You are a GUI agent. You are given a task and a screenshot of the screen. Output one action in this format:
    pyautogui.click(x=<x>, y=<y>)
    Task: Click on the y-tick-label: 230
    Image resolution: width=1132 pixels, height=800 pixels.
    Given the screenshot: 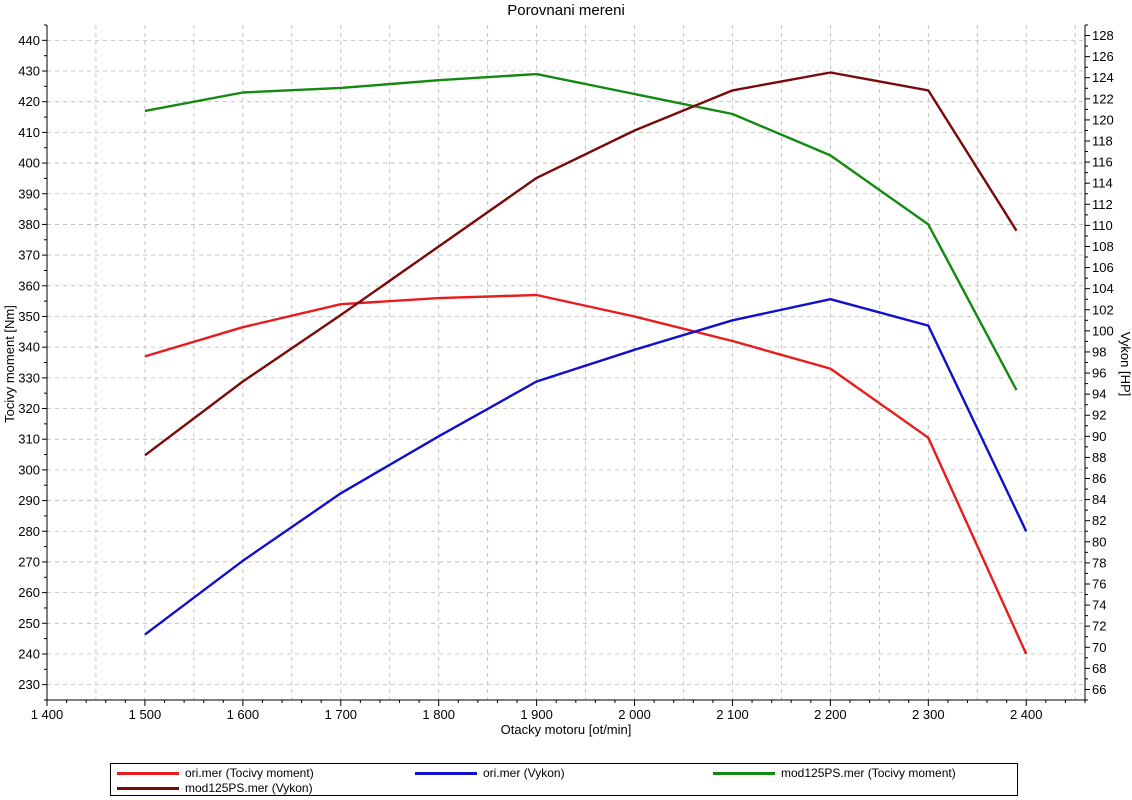 What is the action you would take?
    pyautogui.click(x=29, y=684)
    